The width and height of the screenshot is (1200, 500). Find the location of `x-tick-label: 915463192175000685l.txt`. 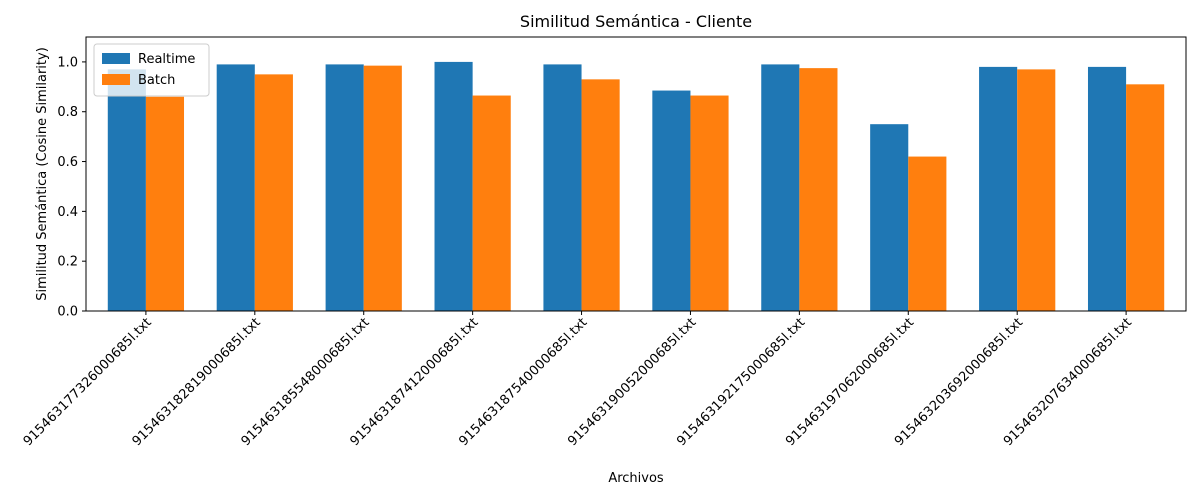

x-tick-label: 915463192175000685l.txt is located at coordinates (741, 382).